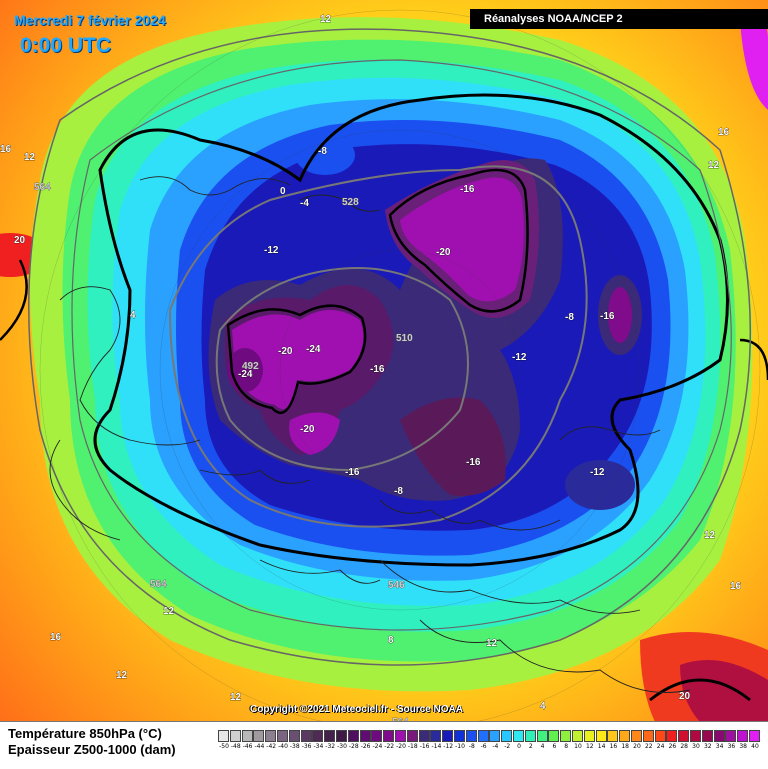 This screenshot has width=768, height=769. What do you see at coordinates (42, 187) in the screenshot?
I see `thickness-label: 564` at bounding box center [42, 187].